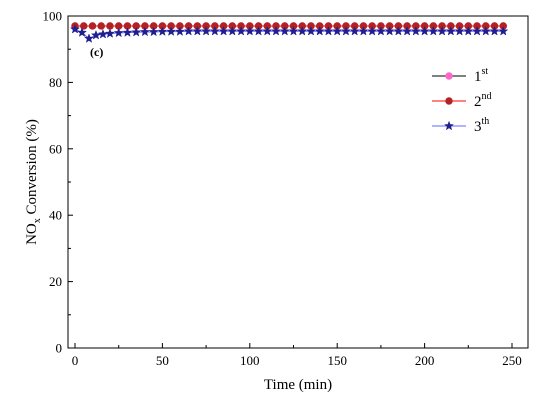  I want to click on legend: 1st 2nd 3th, so click(462, 100).